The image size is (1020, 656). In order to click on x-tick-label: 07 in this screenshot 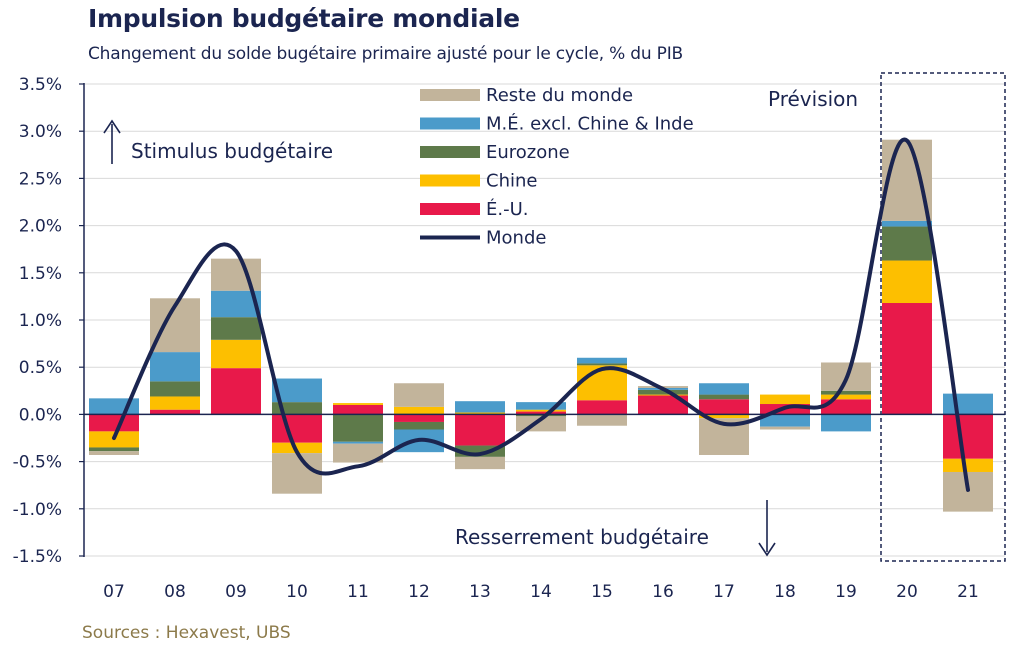, I will do `click(114, 592)`.